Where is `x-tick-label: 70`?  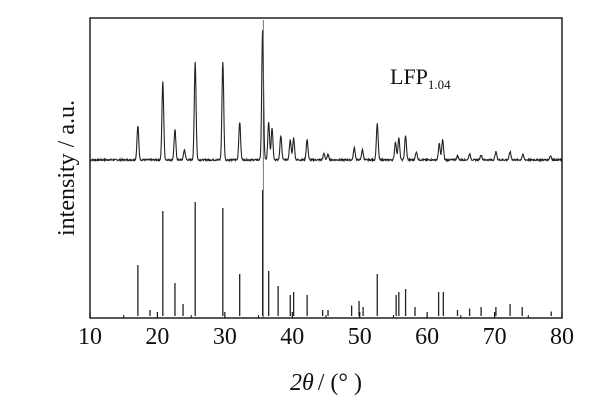
x-tick-label: 70 is located at coordinates (495, 337).